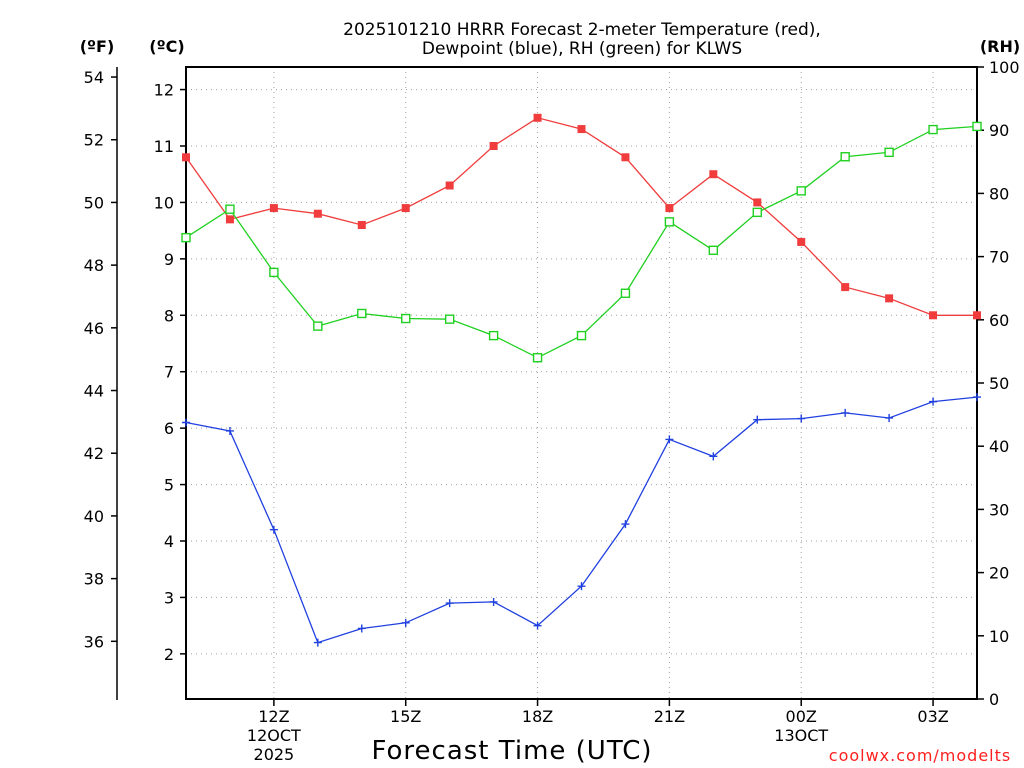 This screenshot has width=1024, height=768. What do you see at coordinates (169, 428) in the screenshot?
I see `celsius-tick-label: 6` at bounding box center [169, 428].